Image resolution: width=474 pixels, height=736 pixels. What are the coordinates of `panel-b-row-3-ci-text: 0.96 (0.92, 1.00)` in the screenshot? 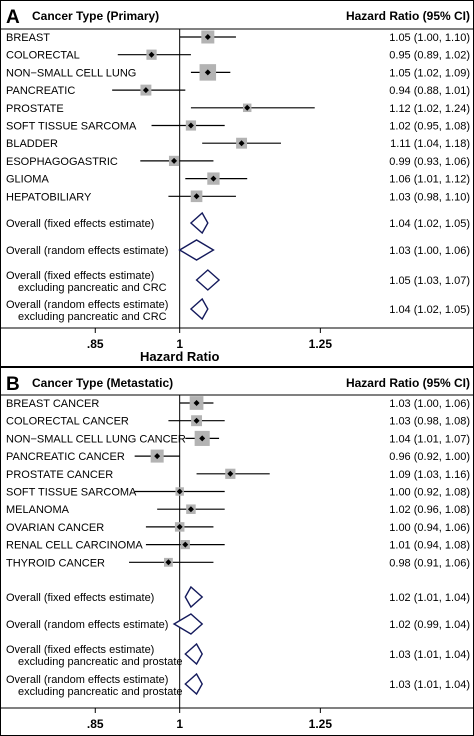 It's located at (429, 457).